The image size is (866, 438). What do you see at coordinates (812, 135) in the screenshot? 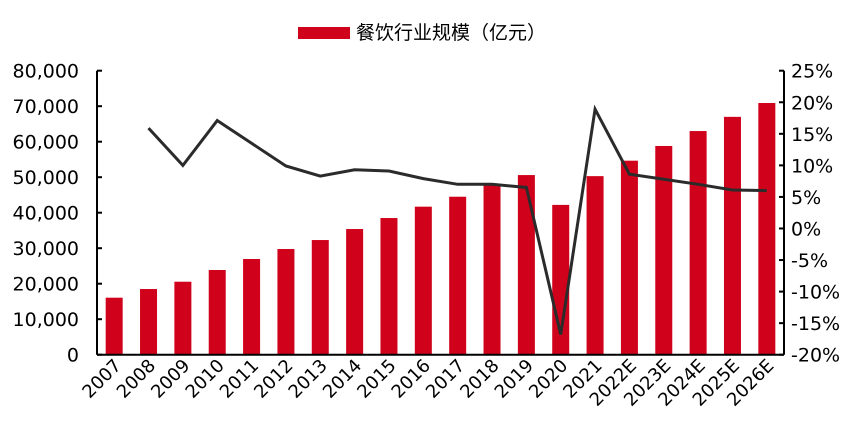
I see `y-right-tick-label: 15%` at bounding box center [812, 135].